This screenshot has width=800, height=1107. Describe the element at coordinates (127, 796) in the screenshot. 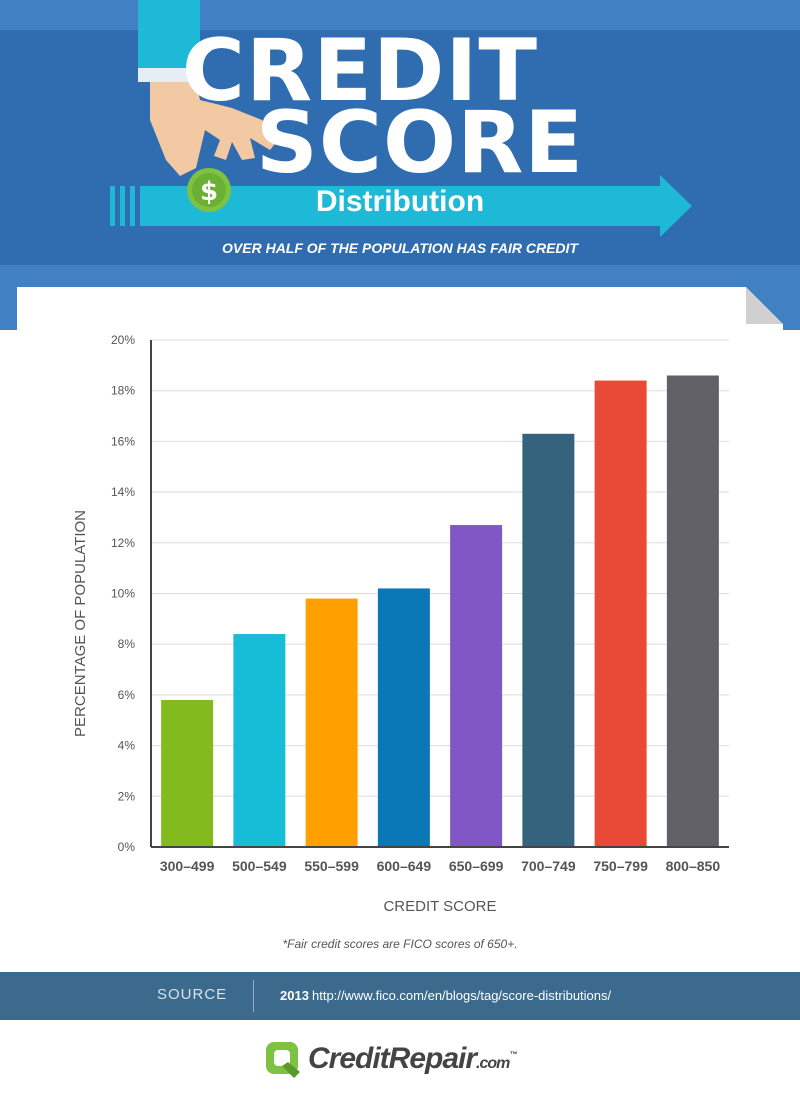

I see `y-tick-label: 2%` at that location.